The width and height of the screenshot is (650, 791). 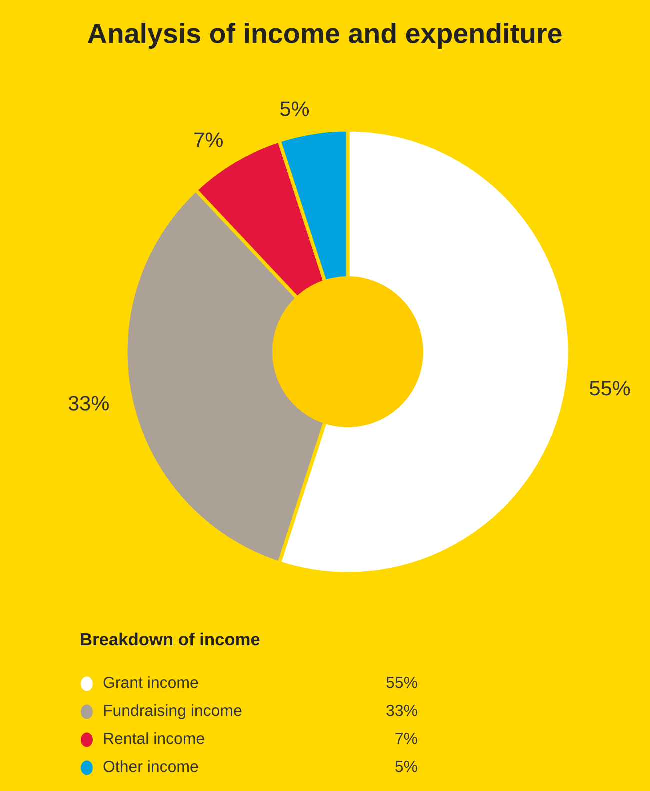 I want to click on text: 55%, so click(x=402, y=682).